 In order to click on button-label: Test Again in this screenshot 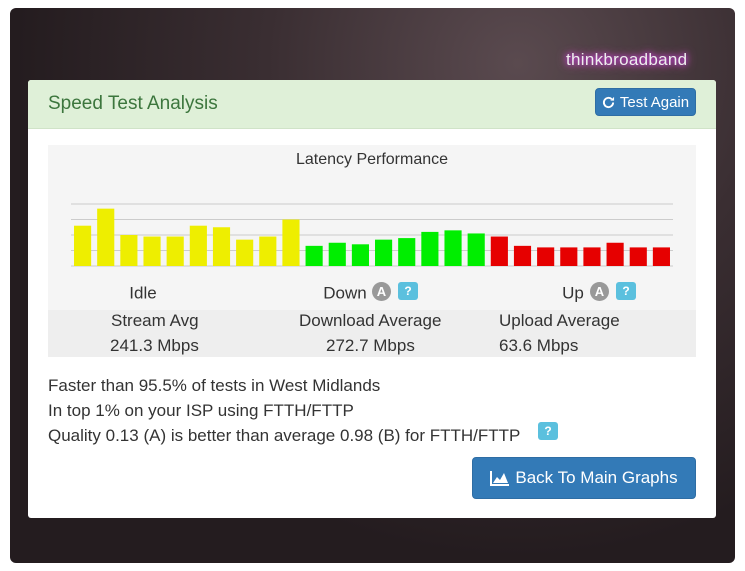, I will do `click(654, 102)`.